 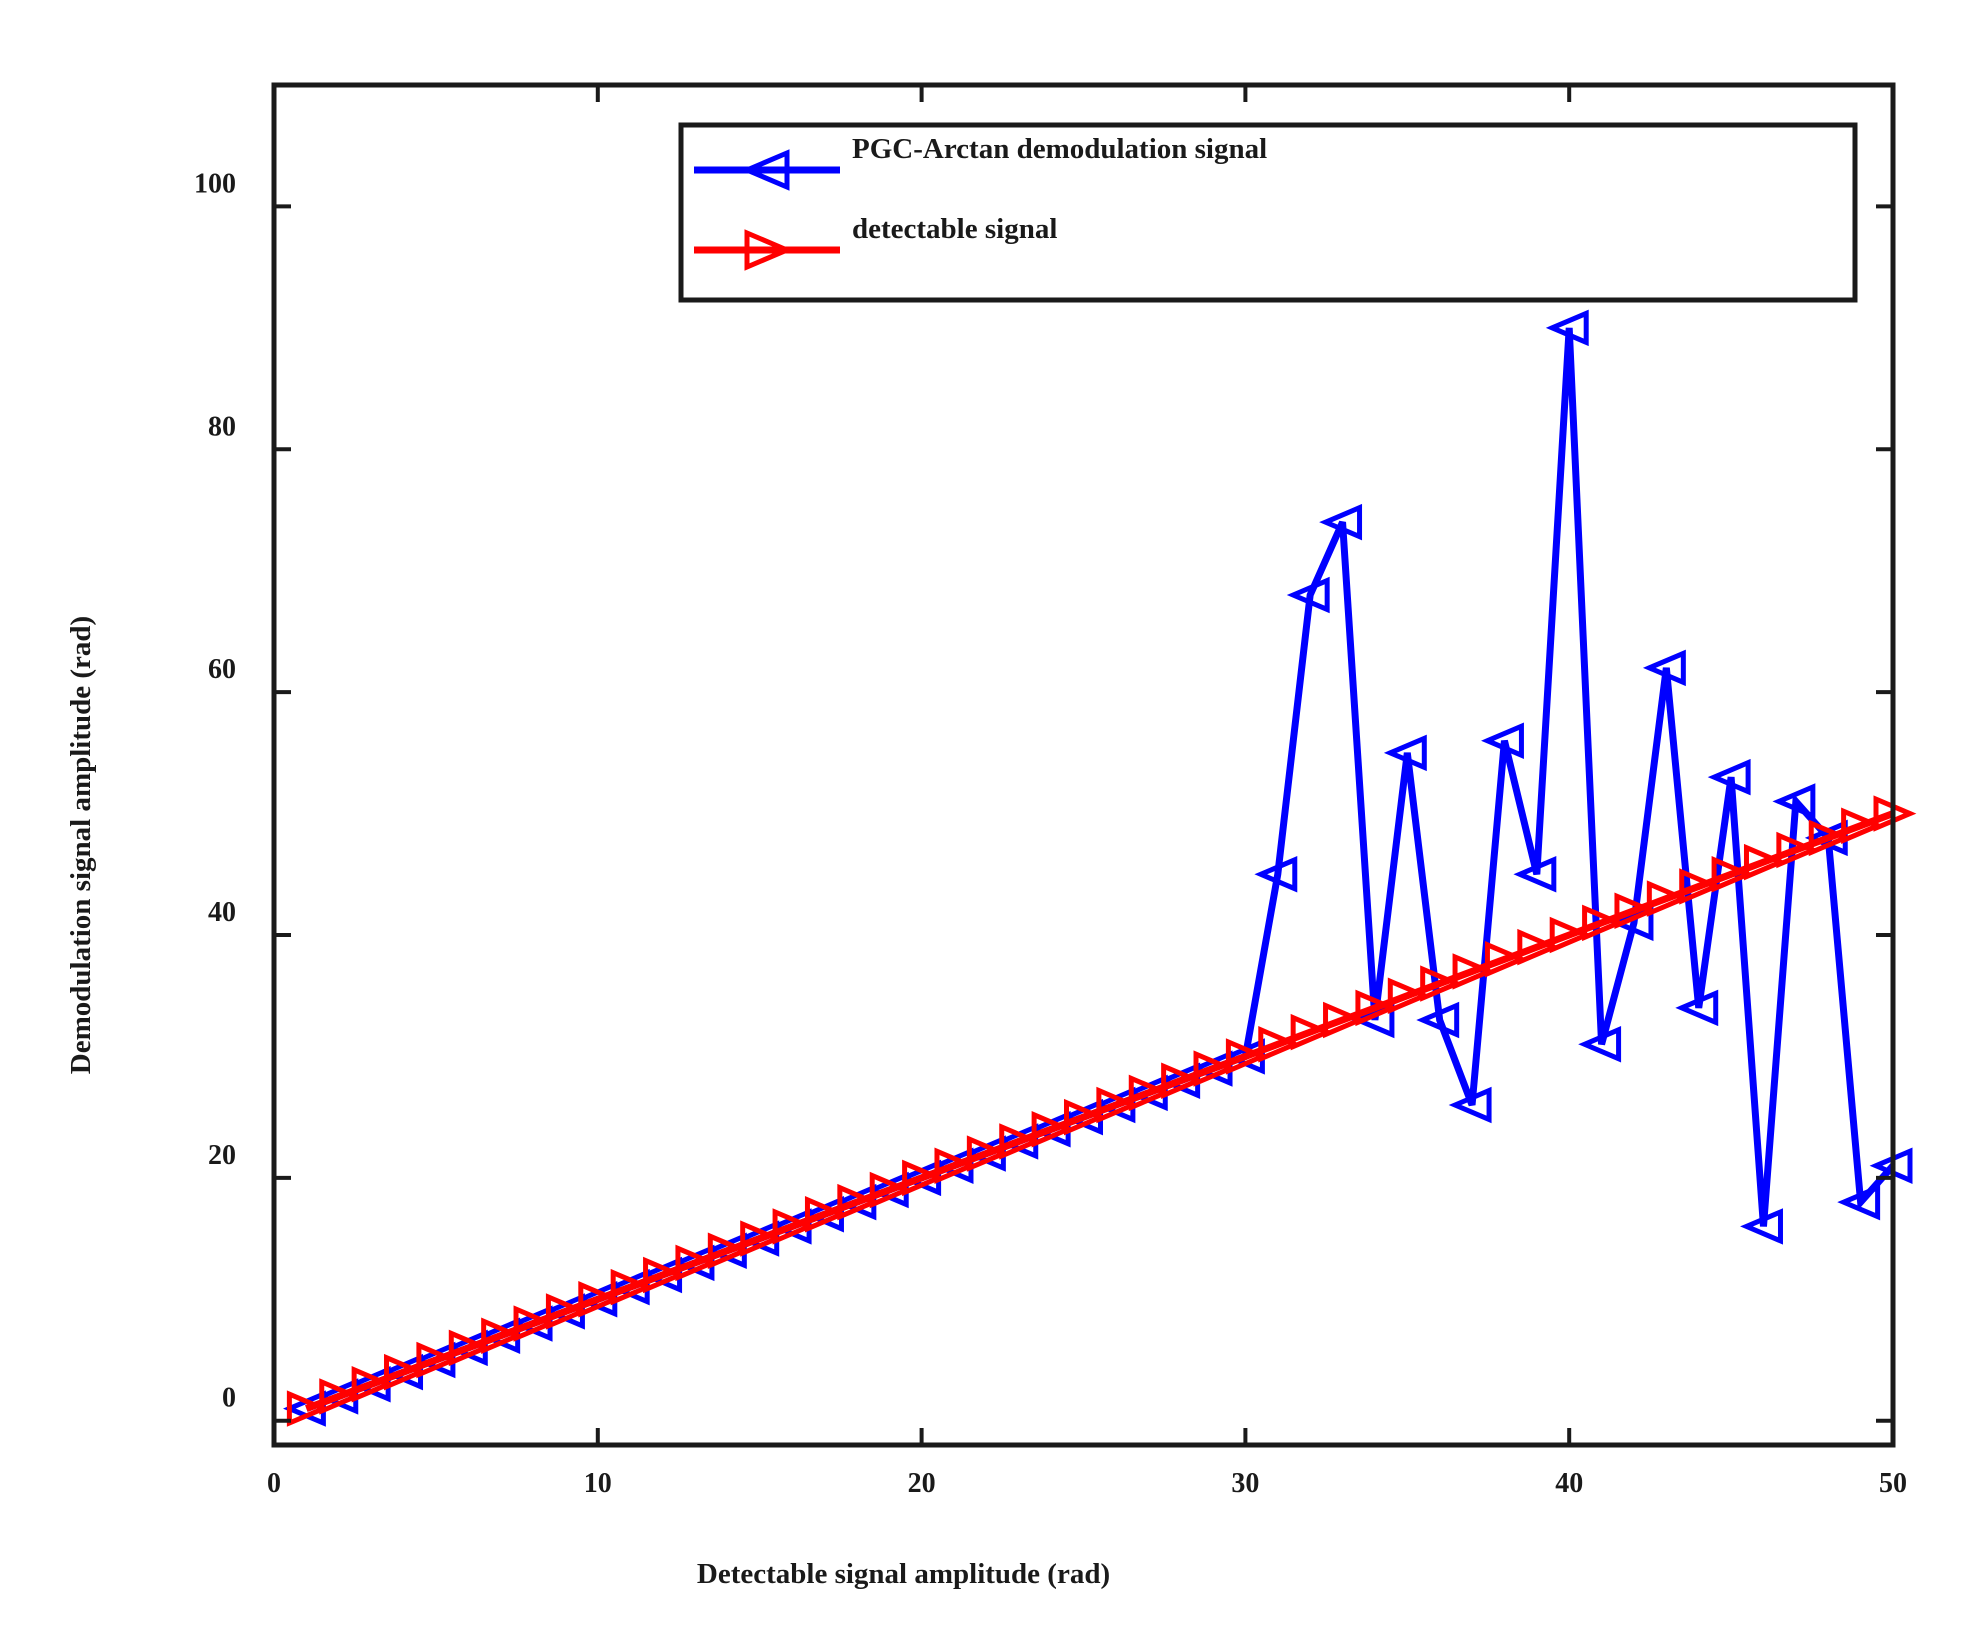 I want to click on x-tick-label: 0, so click(x=274, y=1483).